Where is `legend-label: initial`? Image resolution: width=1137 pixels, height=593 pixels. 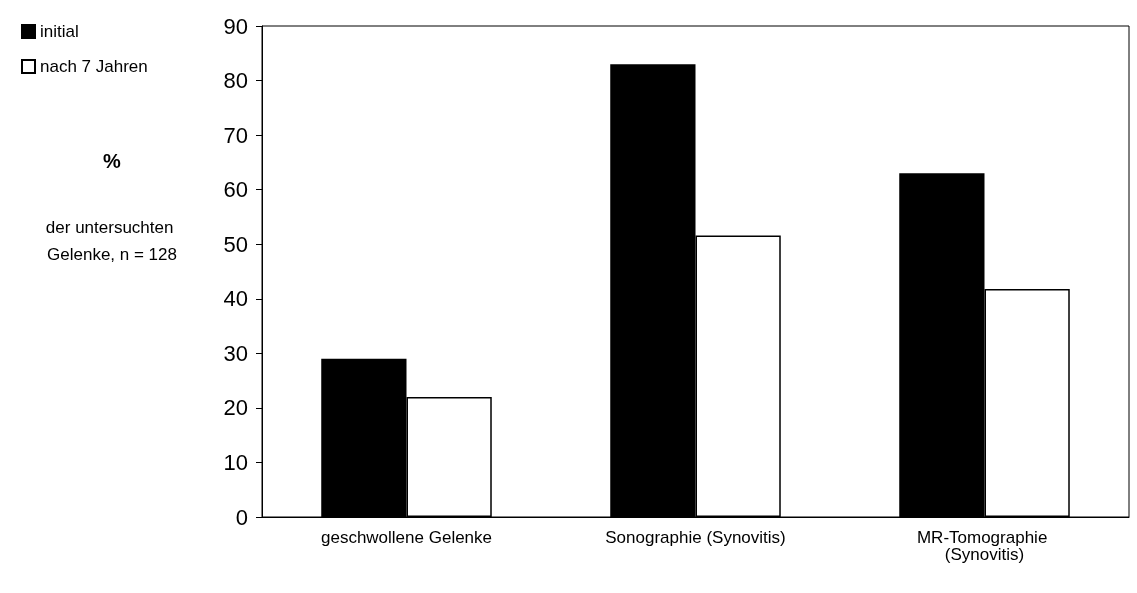
legend-label: initial is located at coordinates (59, 31).